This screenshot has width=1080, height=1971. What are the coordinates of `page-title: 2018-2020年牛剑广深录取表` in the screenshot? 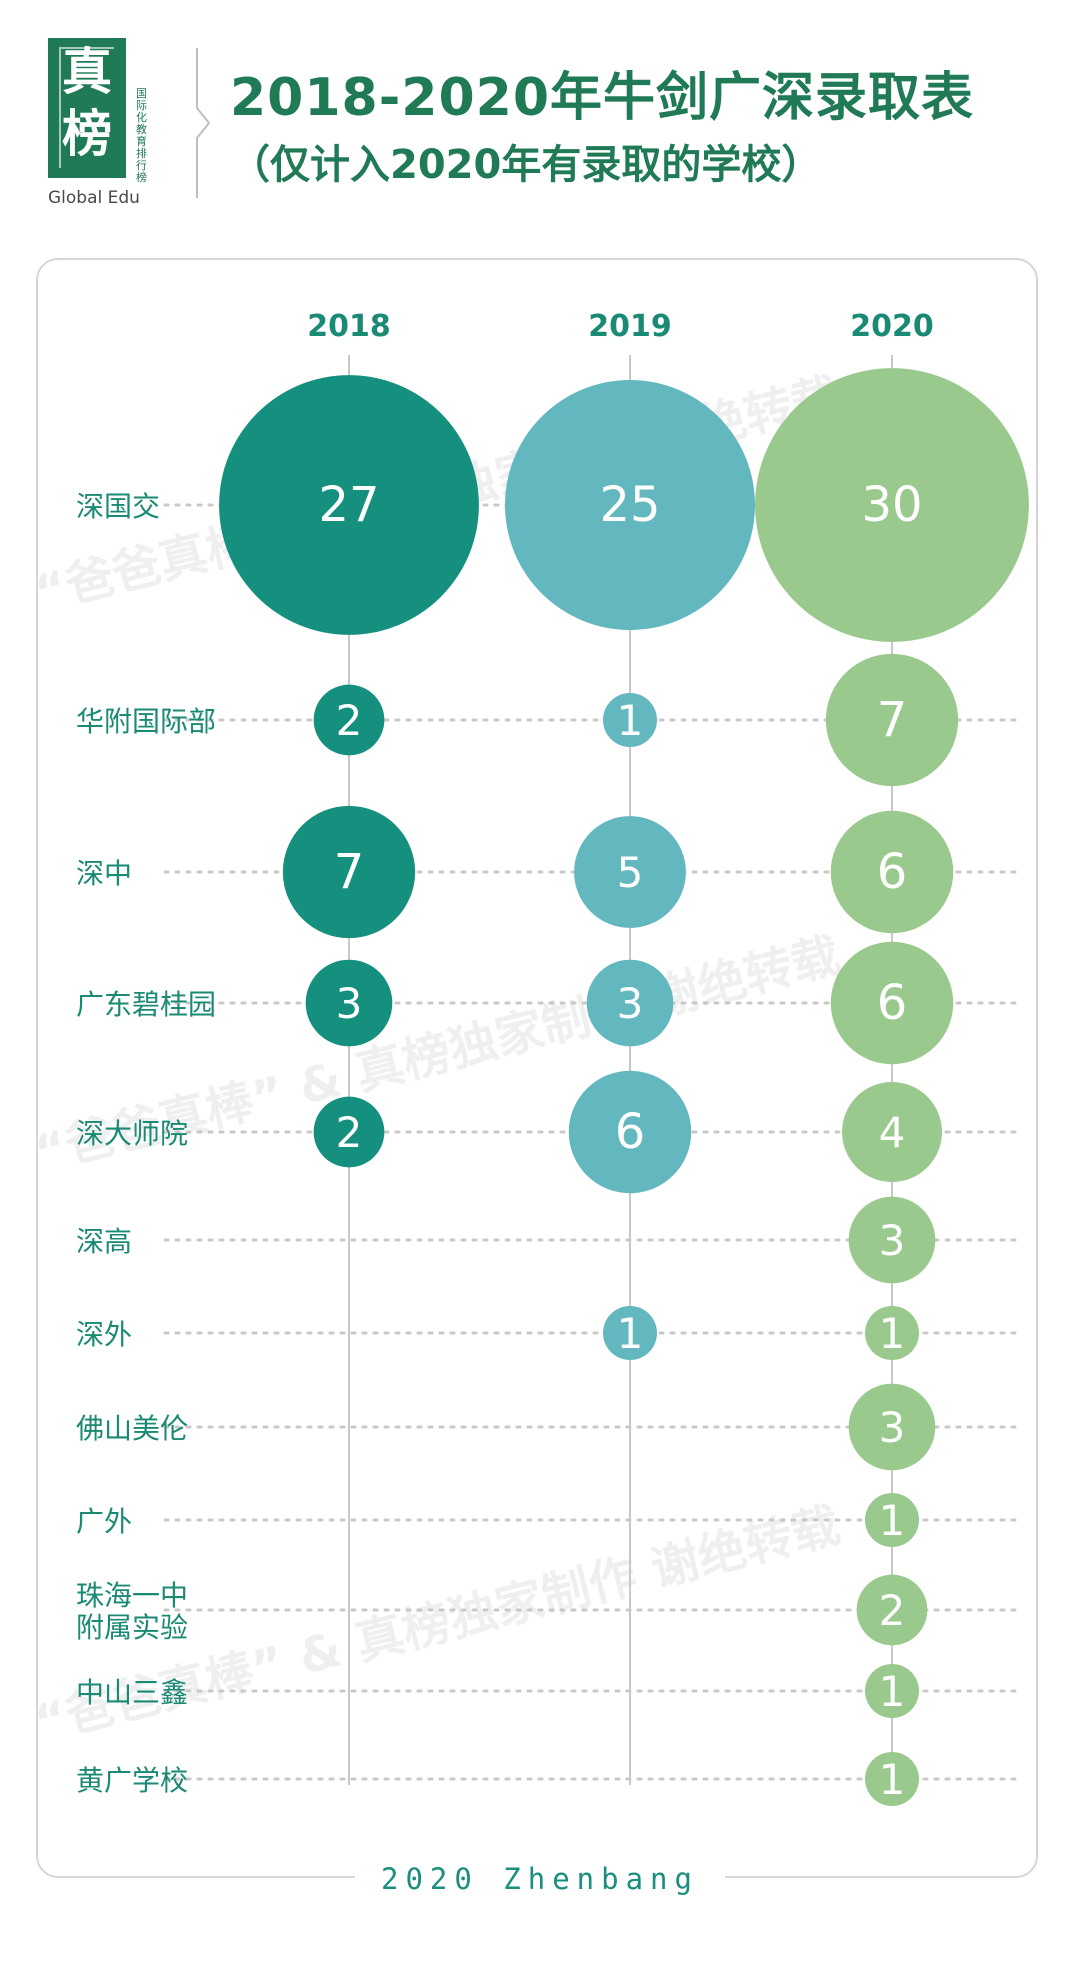 It's located at (602, 98).